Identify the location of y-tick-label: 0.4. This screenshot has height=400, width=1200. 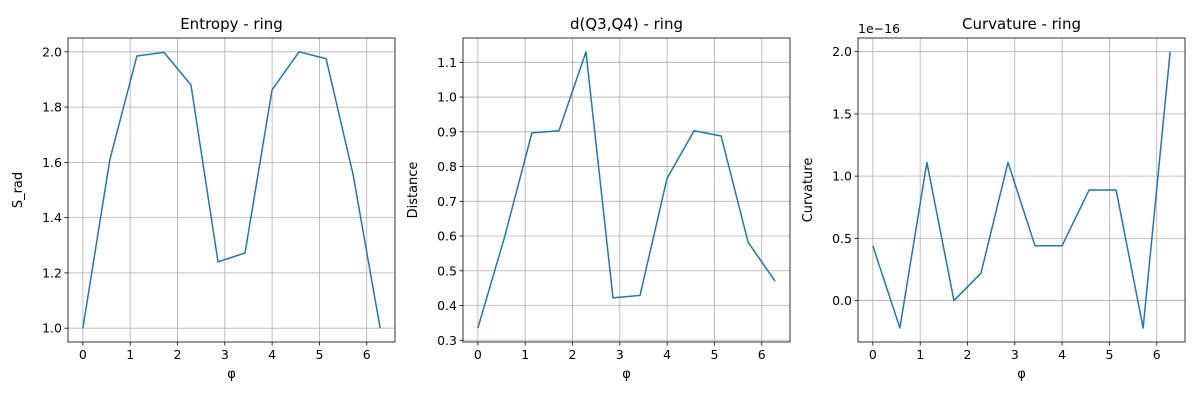
(447, 305).